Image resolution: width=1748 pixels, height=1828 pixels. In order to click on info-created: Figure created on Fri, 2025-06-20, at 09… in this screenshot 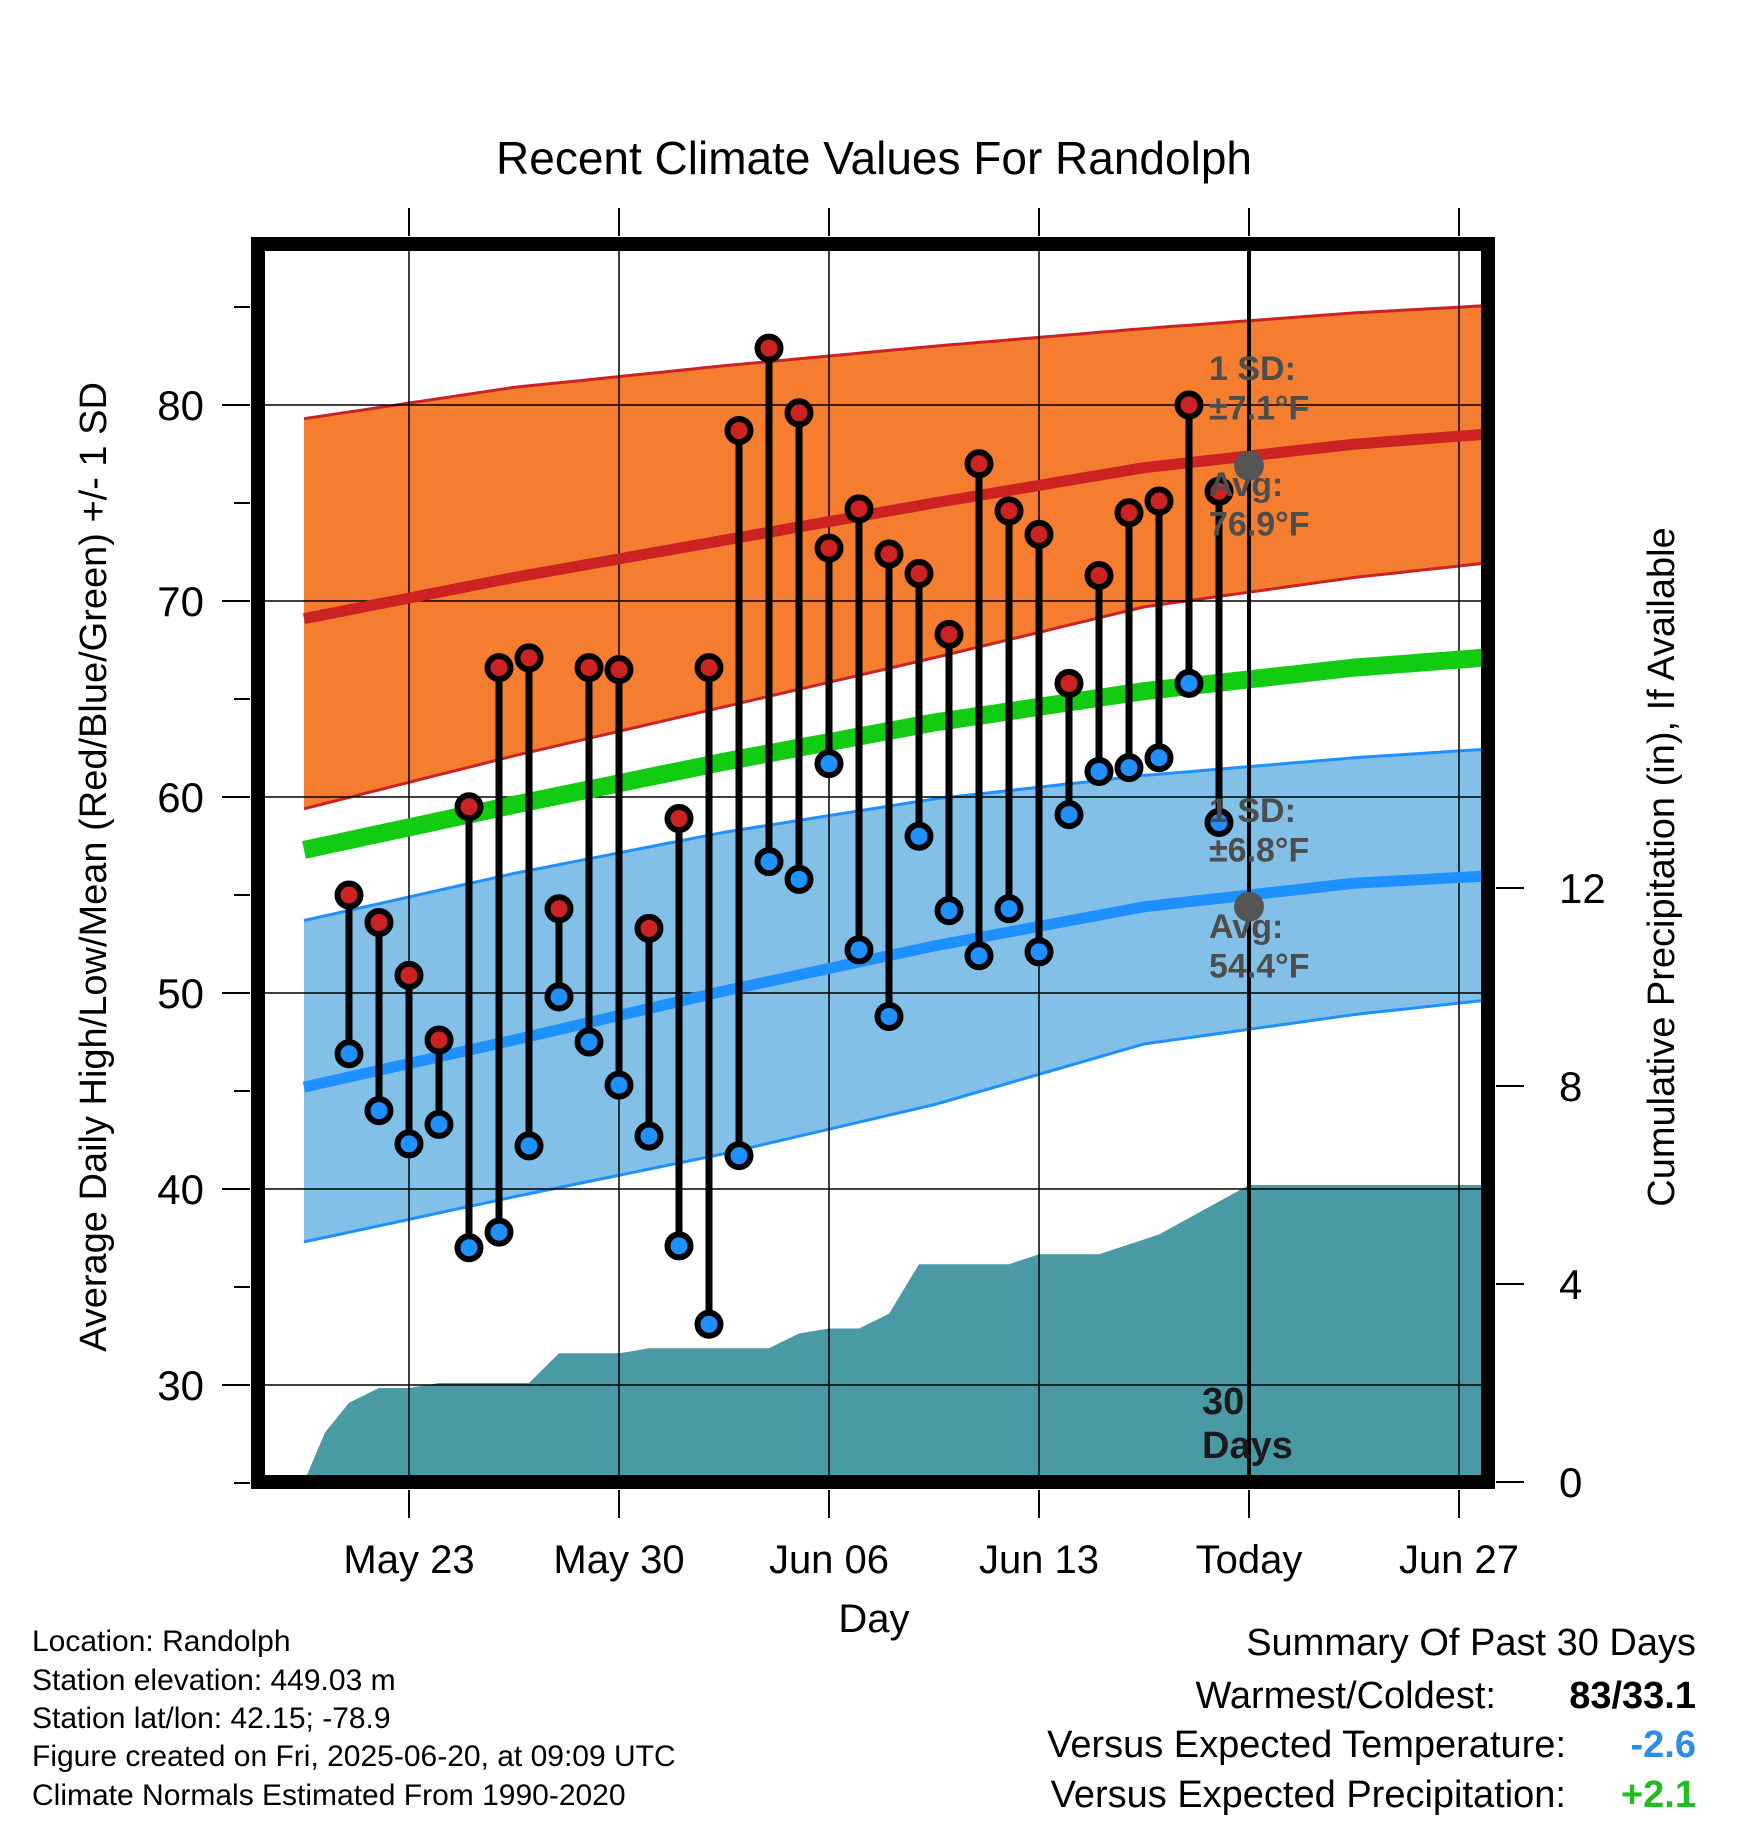, I will do `click(354, 1756)`.